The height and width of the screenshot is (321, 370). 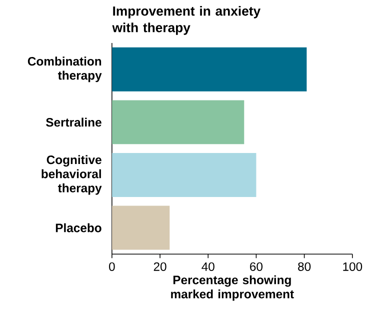 I want to click on x-tick-label: 100, so click(x=352, y=267).